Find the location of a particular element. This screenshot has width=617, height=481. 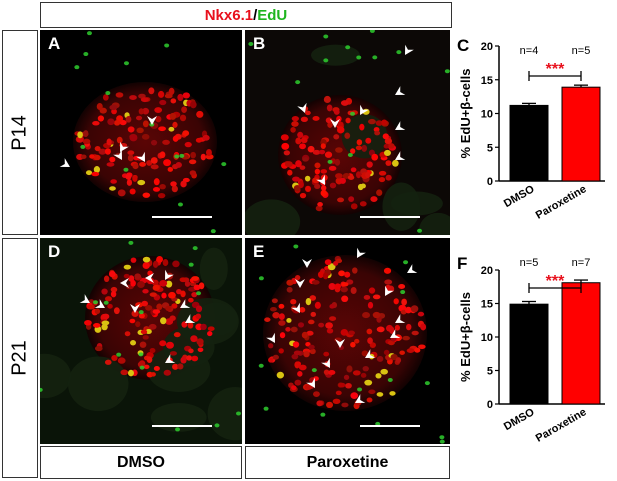

micrograph-e-image is located at coordinates (351, 344).